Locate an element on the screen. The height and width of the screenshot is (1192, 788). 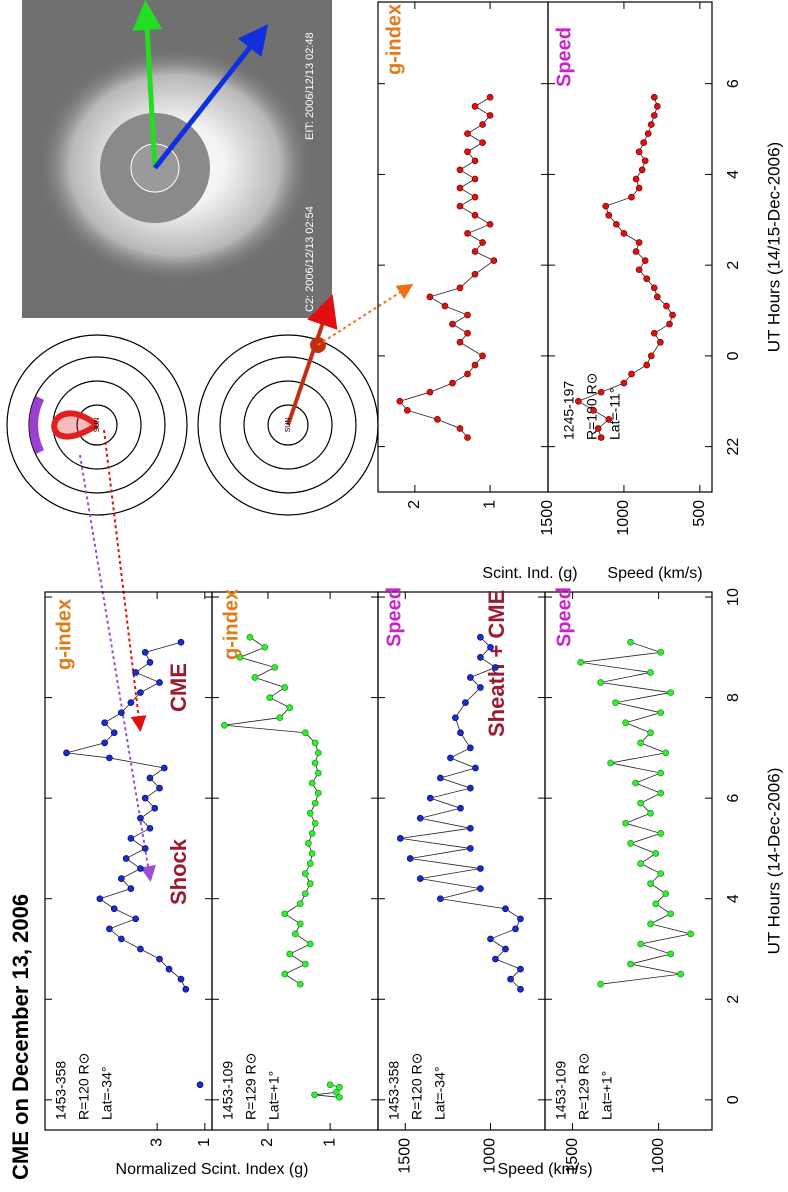
y-axis-label: Speed (km/s) is located at coordinates (544, 1169).